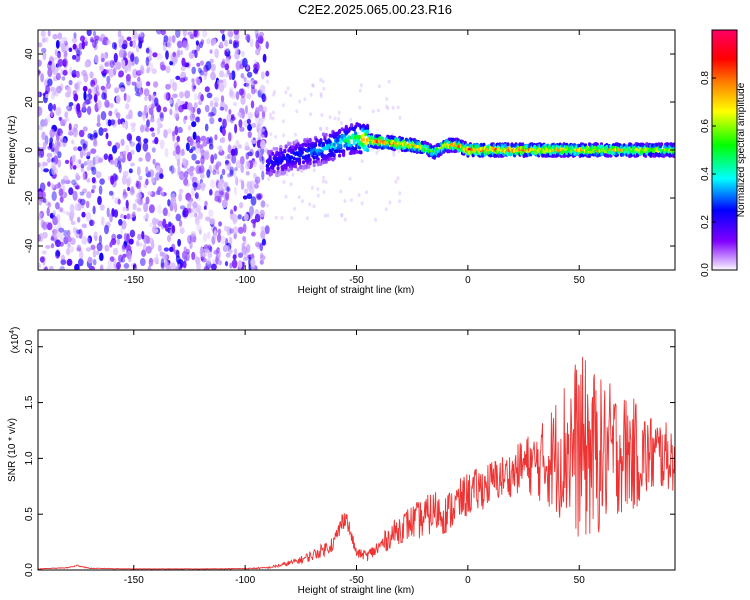  I want to click on colorbar-tick-label: 0.4, so click(705, 174).